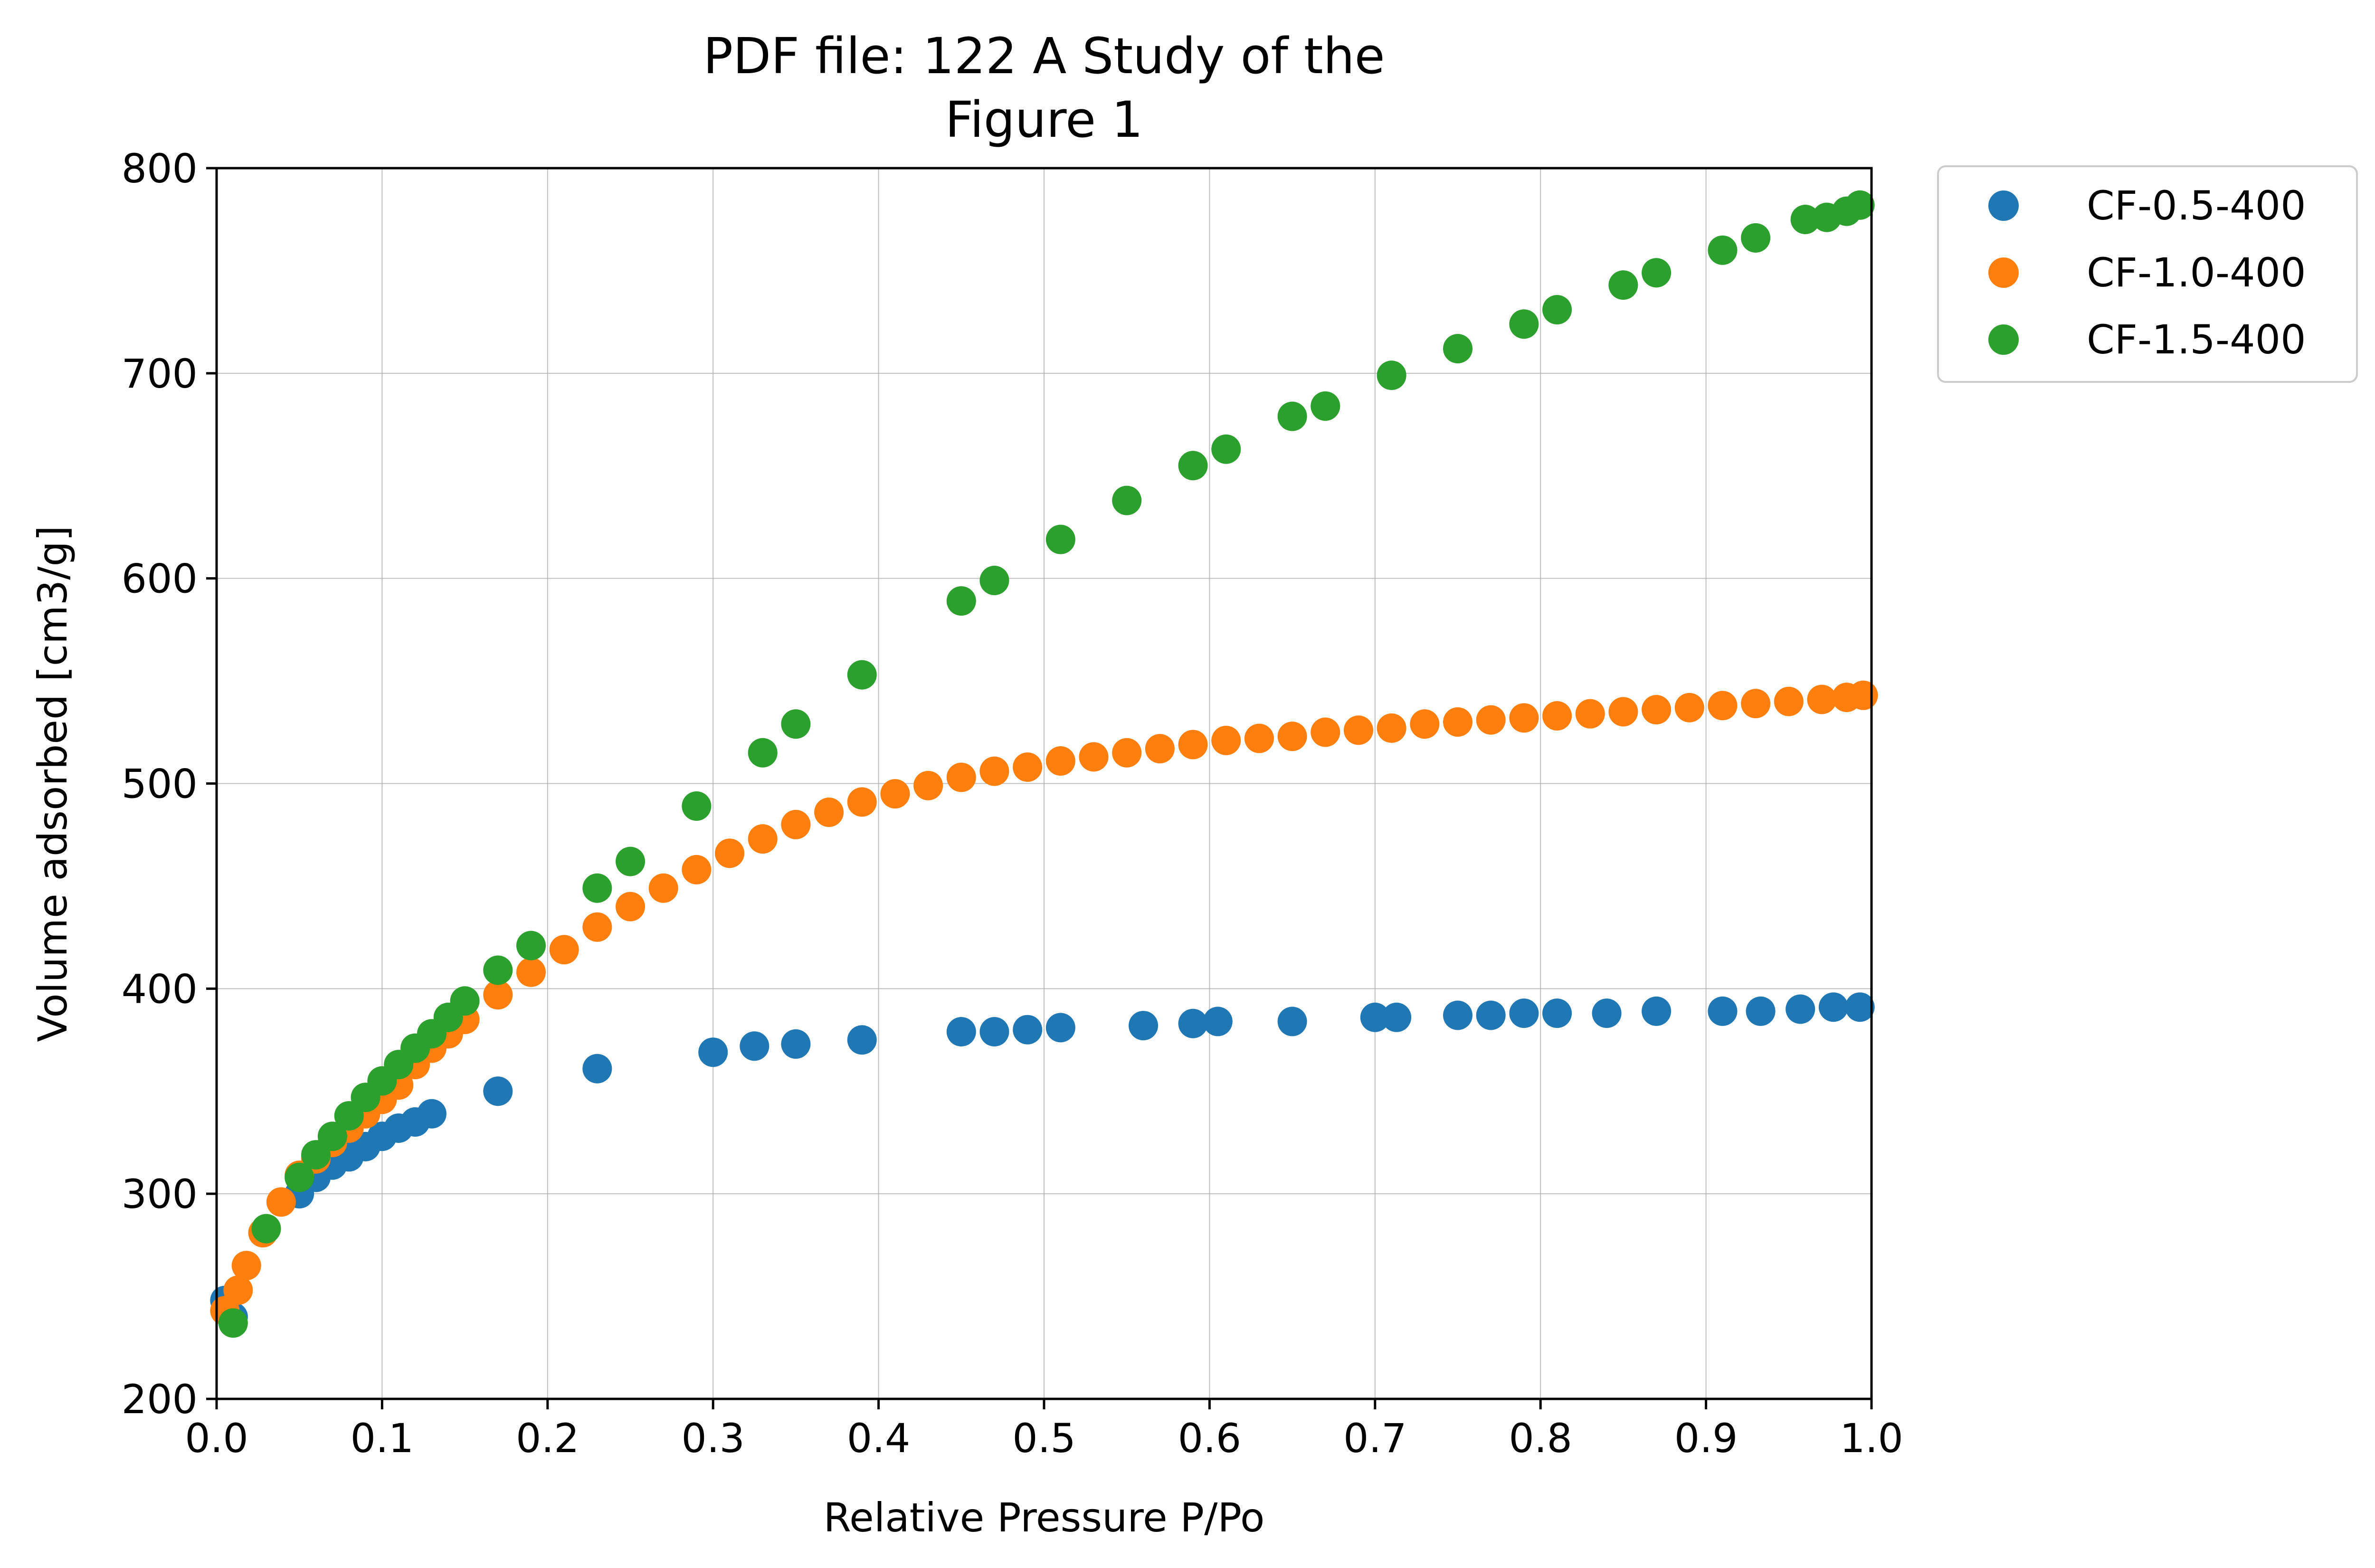 Image resolution: width=2375 pixels, height=1568 pixels. What do you see at coordinates (1044, 56) in the screenshot?
I see `chart-title: PDF file: 122 A Study of the` at bounding box center [1044, 56].